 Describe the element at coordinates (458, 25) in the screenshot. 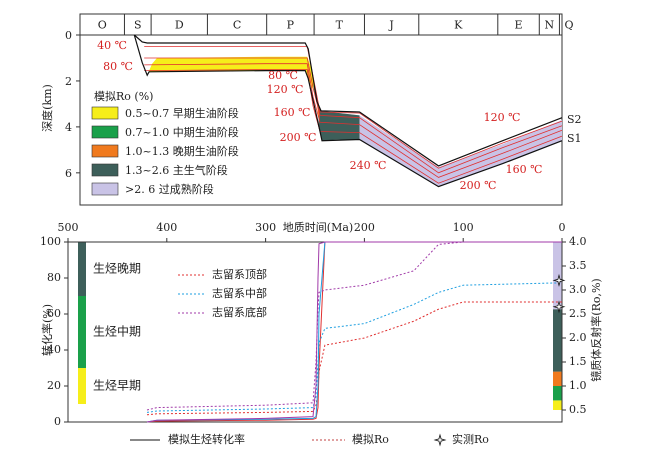

I see `period-label: K` at that location.